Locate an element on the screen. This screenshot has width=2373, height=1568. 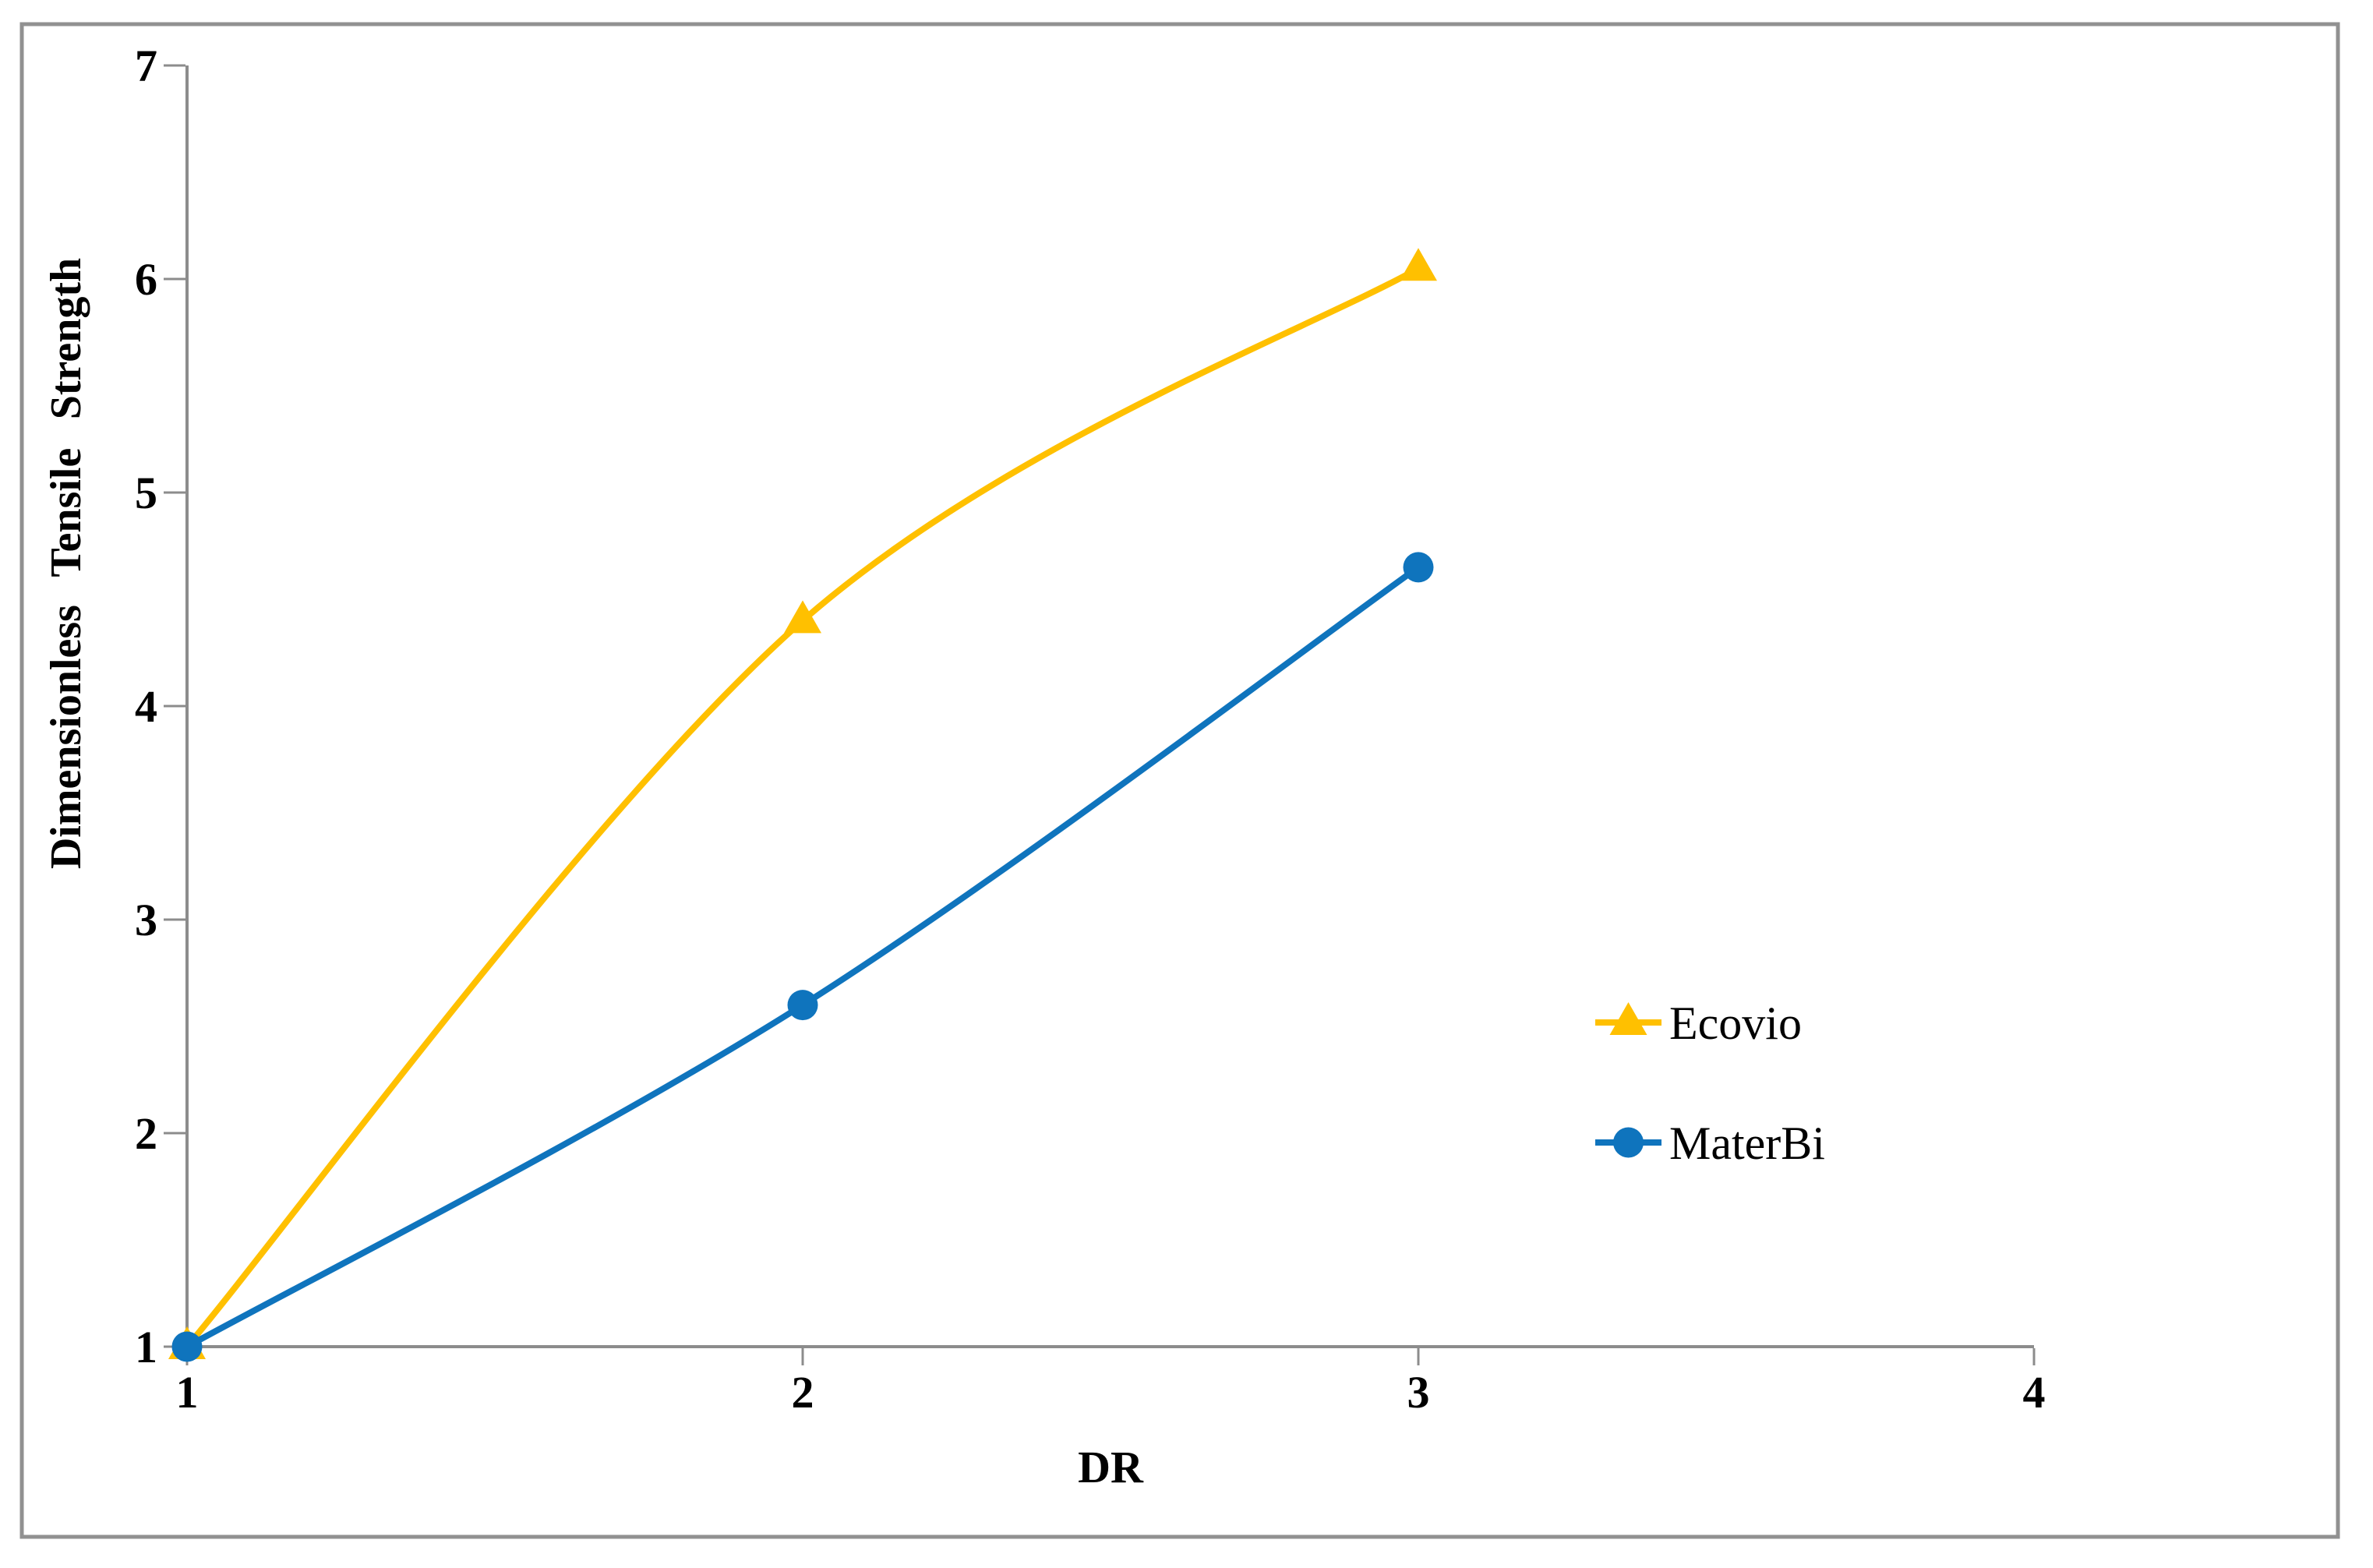
y-tick-label: 4 is located at coordinates (146, 706).